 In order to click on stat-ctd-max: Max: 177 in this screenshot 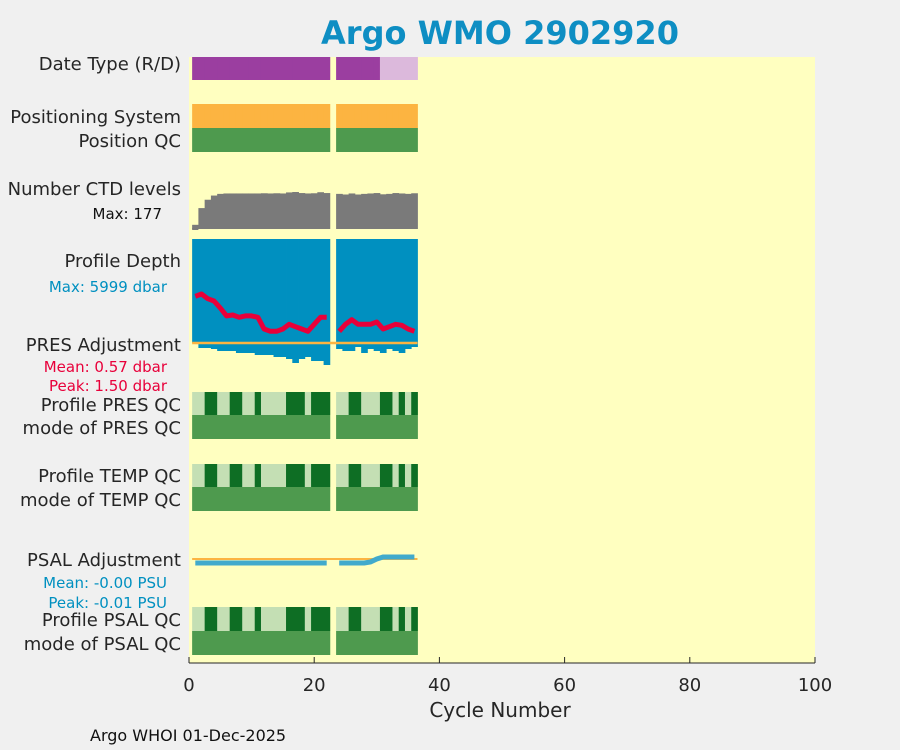, I will do `click(127, 214)`.